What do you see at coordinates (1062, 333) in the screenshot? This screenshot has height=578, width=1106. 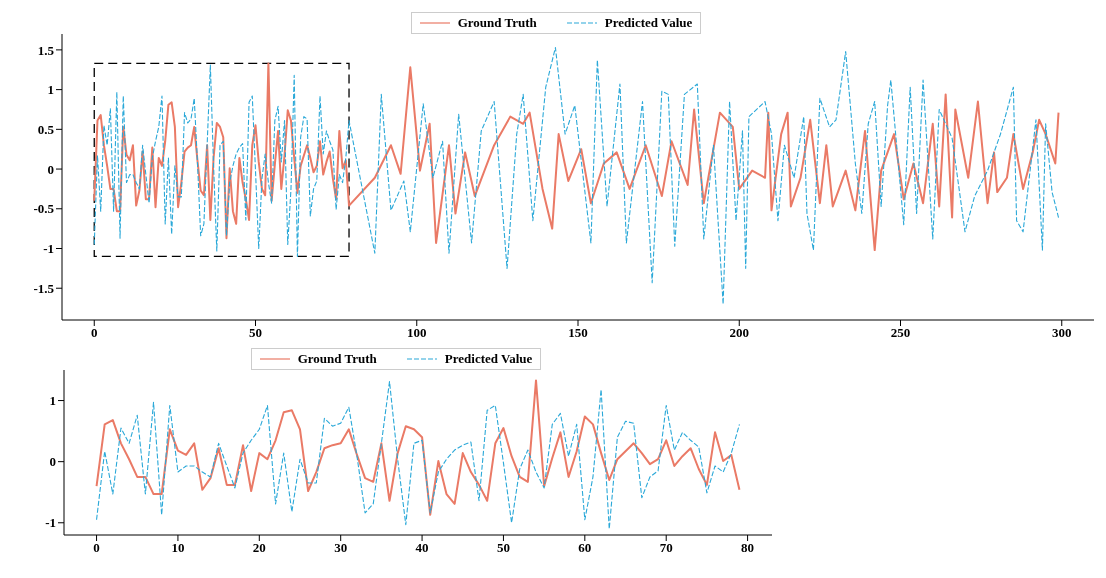 I see `x-tick-label: 300` at bounding box center [1062, 333].